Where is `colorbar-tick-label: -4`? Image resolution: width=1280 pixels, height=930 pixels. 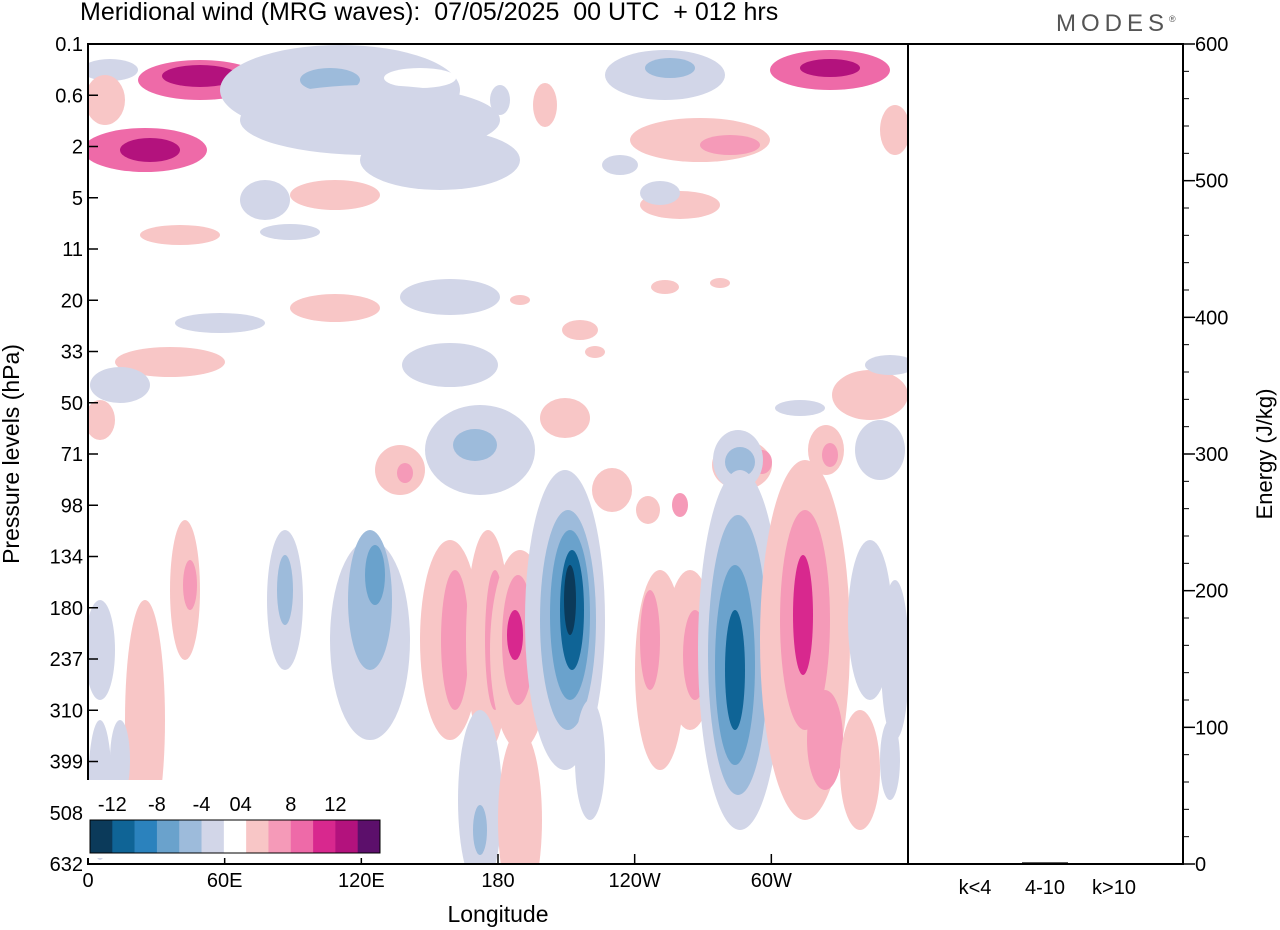
colorbar-tick-label: -4 is located at coordinates (202, 805).